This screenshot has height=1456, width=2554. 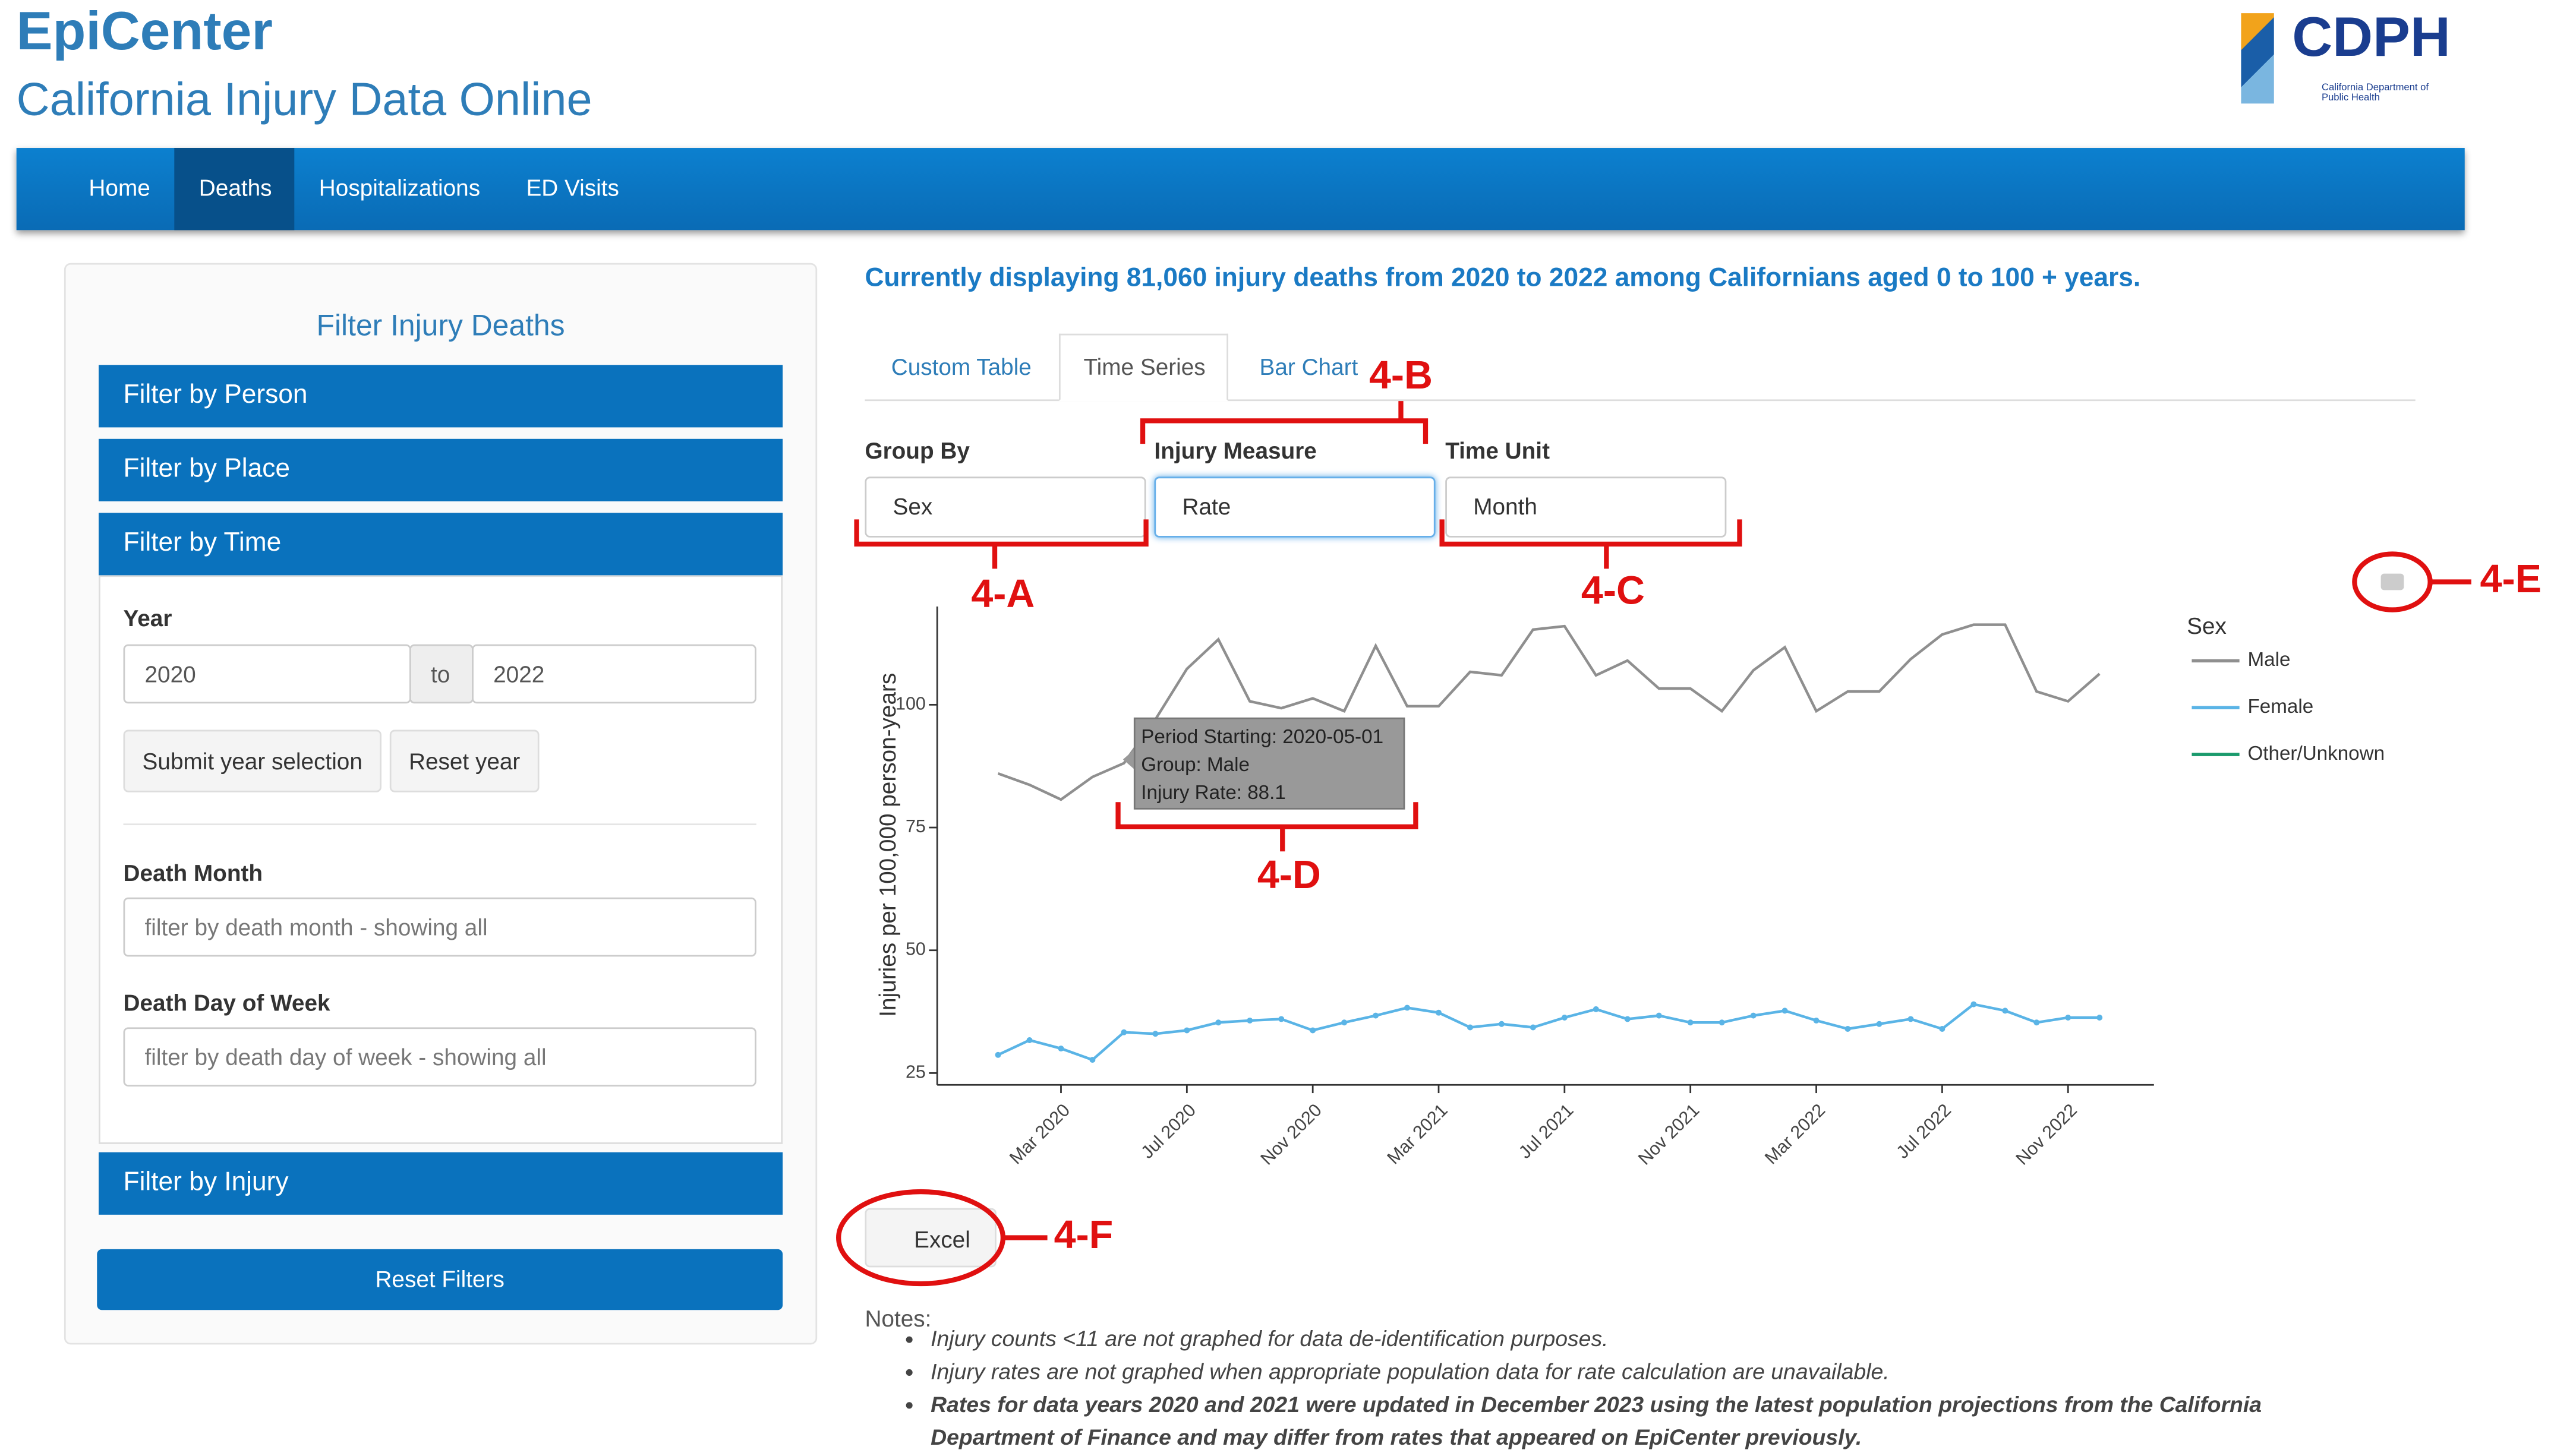 I want to click on control-label: Injury Measure, so click(x=1236, y=450).